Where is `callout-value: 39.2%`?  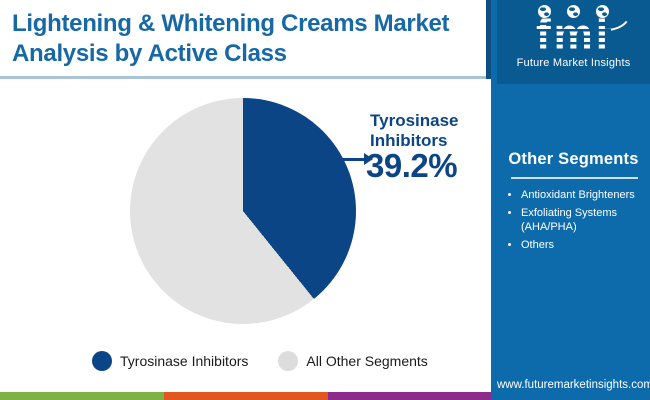 callout-value: 39.2% is located at coordinates (412, 165).